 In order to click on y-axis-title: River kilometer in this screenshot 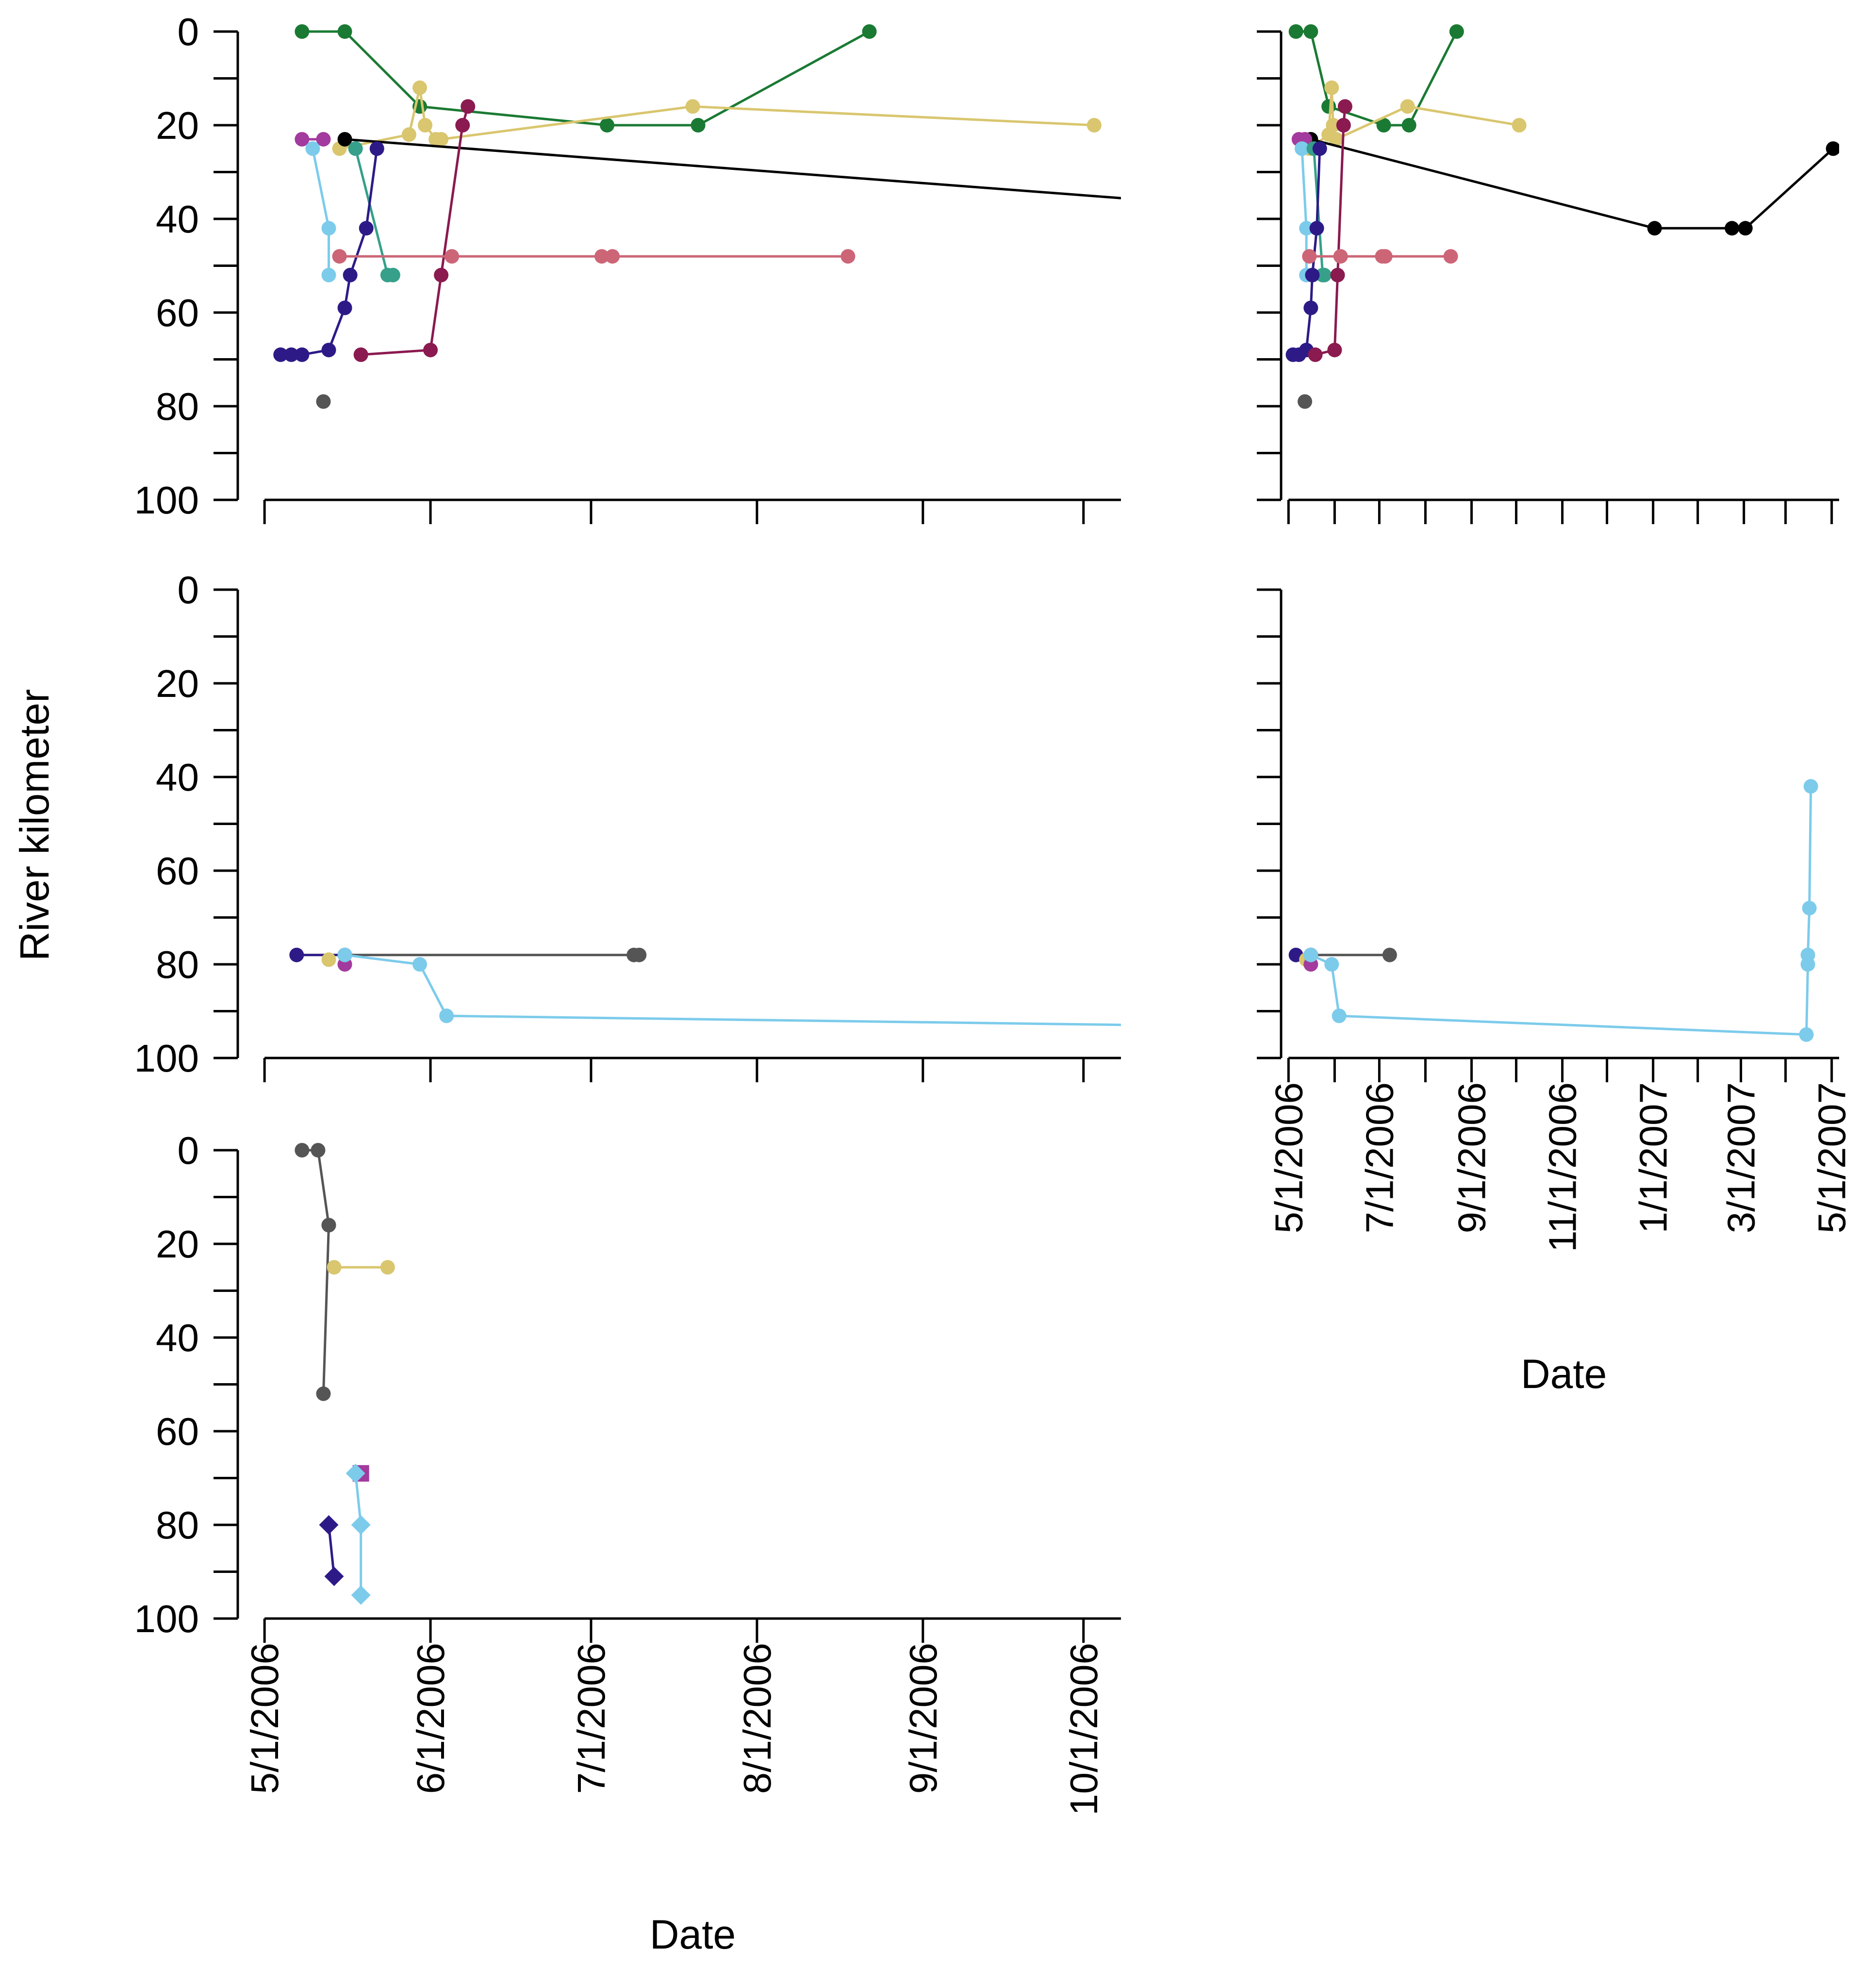, I will do `click(34, 825)`.